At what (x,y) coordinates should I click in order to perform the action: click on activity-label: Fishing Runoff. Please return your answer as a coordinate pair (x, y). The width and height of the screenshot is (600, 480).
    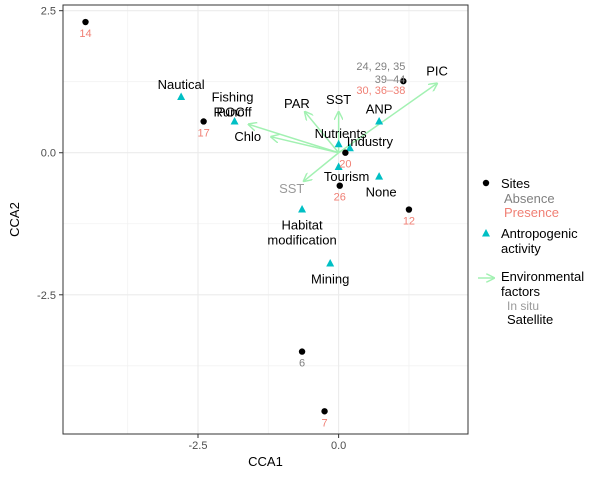
    Looking at the image, I should click on (233, 104).